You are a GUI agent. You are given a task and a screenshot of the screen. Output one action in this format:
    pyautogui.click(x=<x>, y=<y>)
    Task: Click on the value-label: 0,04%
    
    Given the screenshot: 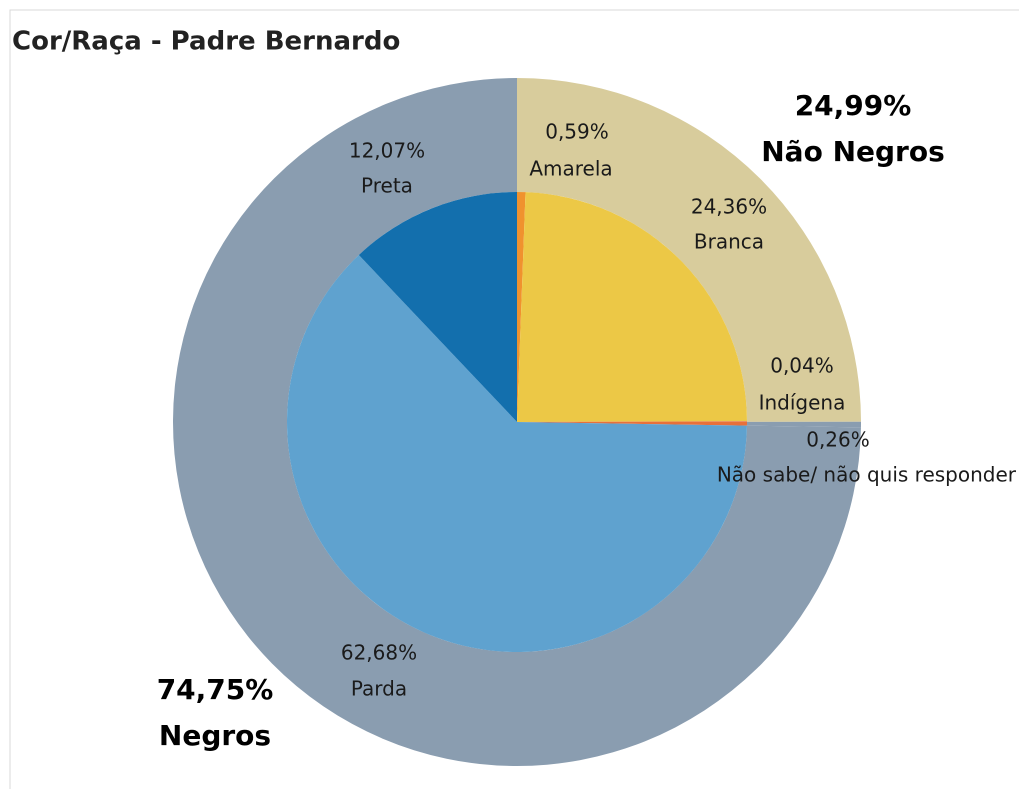 What is the action you would take?
    pyautogui.click(x=802, y=366)
    